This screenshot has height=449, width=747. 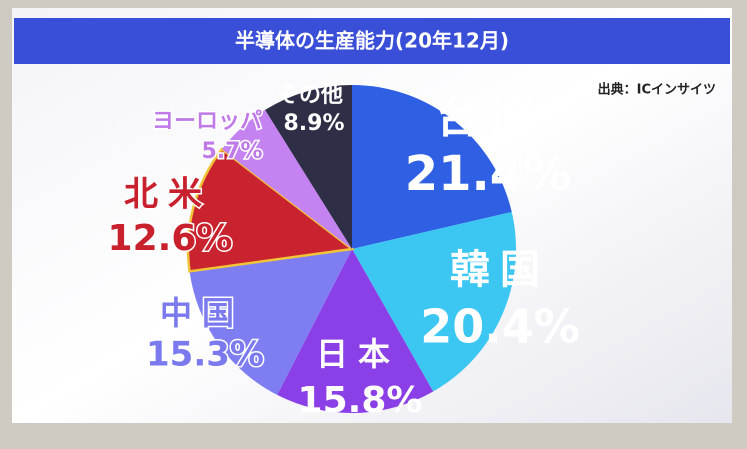 What do you see at coordinates (313, 123) in the screenshot?
I see `slice-value-label: 8.9%` at bounding box center [313, 123].